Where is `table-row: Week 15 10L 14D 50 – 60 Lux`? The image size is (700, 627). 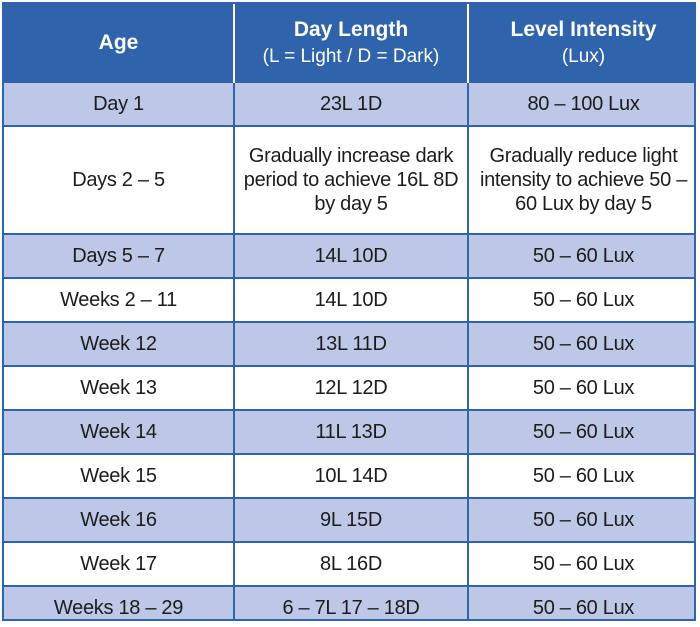 table-row: Week 15 10L 14D 50 – 60 Lux is located at coordinates (349, 475).